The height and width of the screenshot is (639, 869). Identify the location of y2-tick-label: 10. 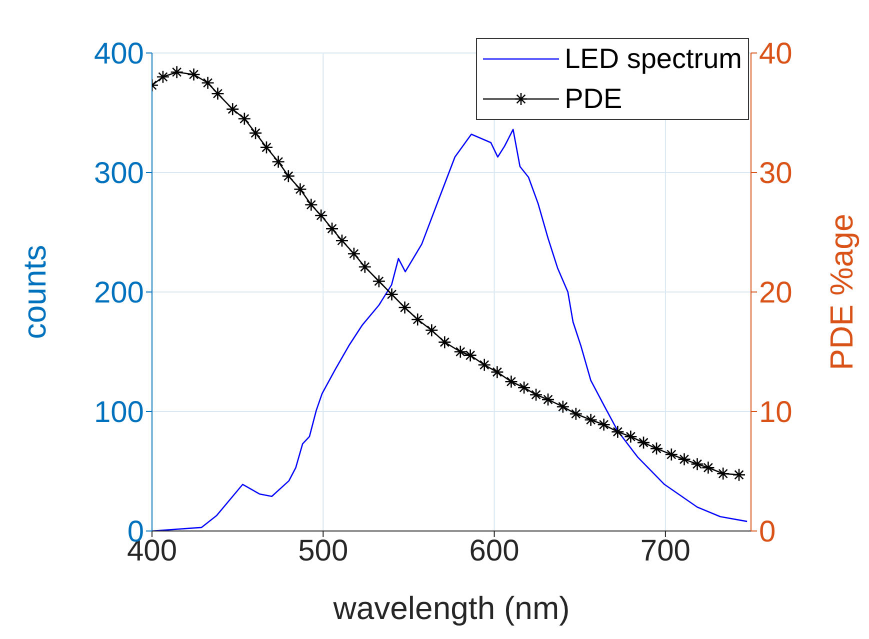
(775, 413).